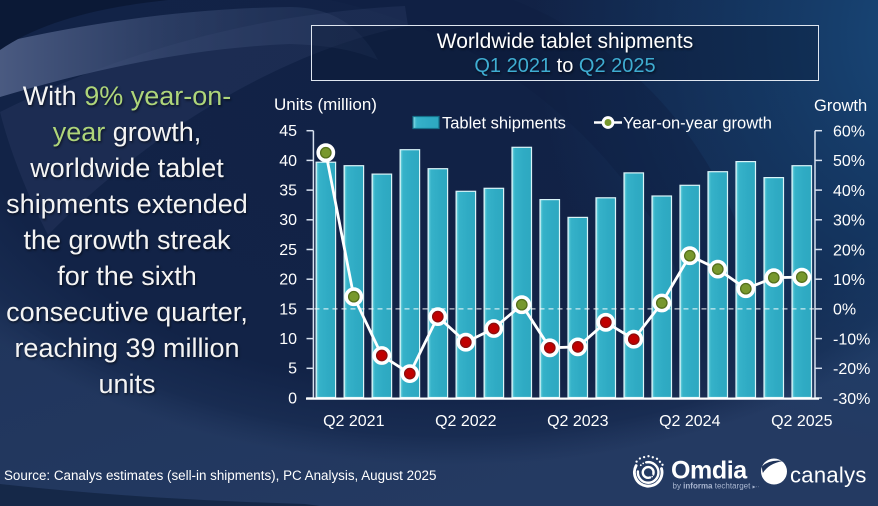 The image size is (878, 506). Describe the element at coordinates (288, 220) in the screenshot. I see `svg-text: 30` at that location.